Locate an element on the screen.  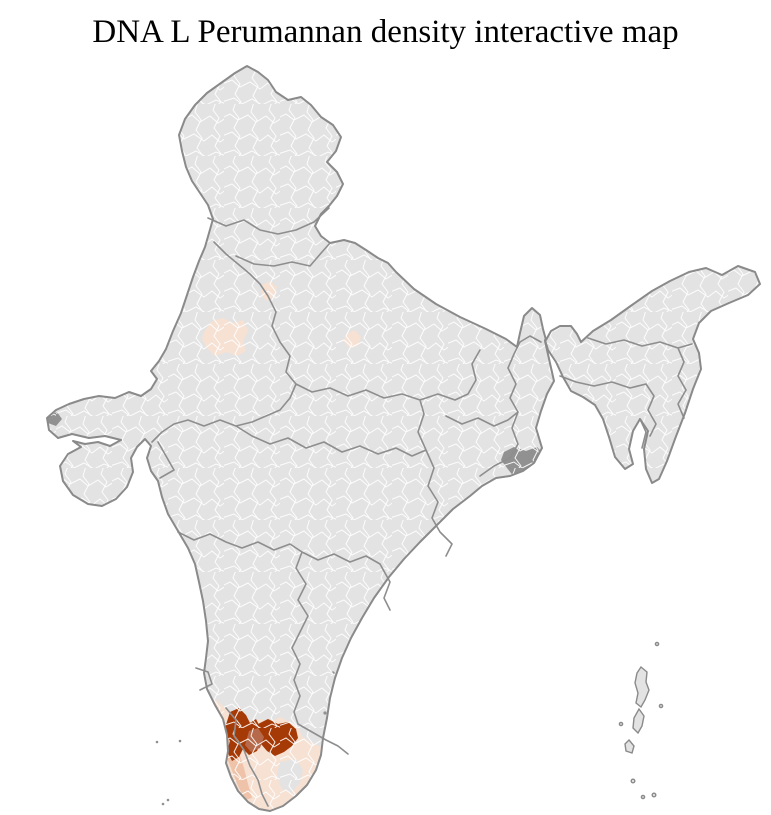
map-title: DNA L Perumannan density interactive map is located at coordinates (385, 32).